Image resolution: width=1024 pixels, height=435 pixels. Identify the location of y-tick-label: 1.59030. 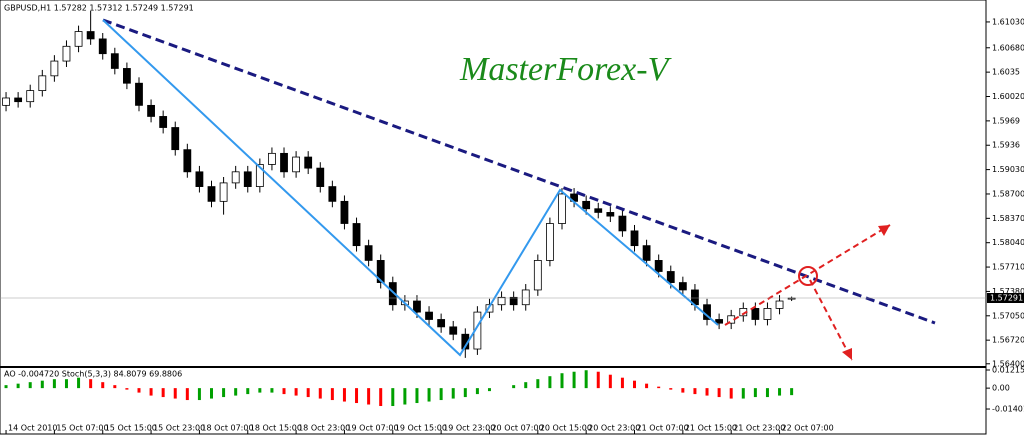
(1008, 169).